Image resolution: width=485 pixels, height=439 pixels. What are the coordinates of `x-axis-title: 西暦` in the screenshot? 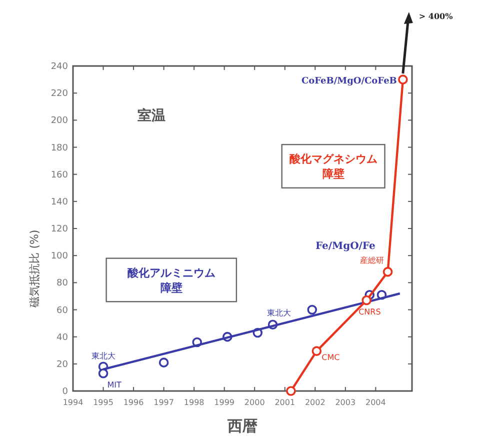 It's located at (242, 426).